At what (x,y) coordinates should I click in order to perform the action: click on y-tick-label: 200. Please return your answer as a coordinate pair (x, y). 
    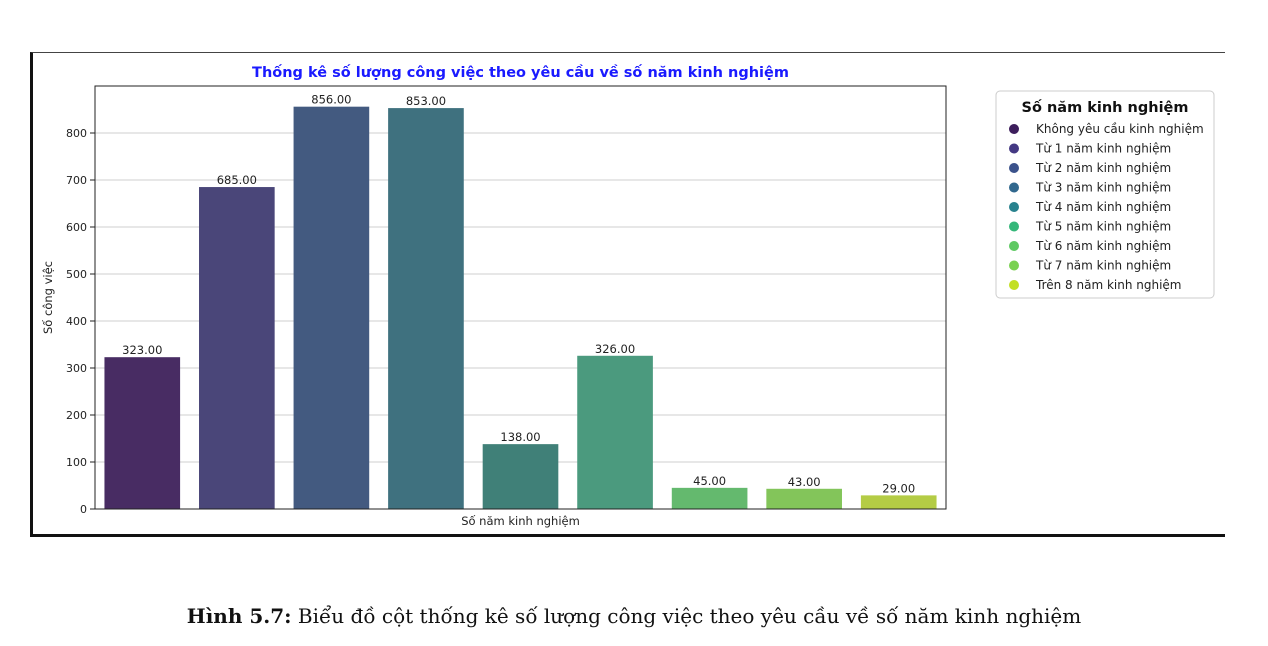
    Looking at the image, I should click on (76, 415).